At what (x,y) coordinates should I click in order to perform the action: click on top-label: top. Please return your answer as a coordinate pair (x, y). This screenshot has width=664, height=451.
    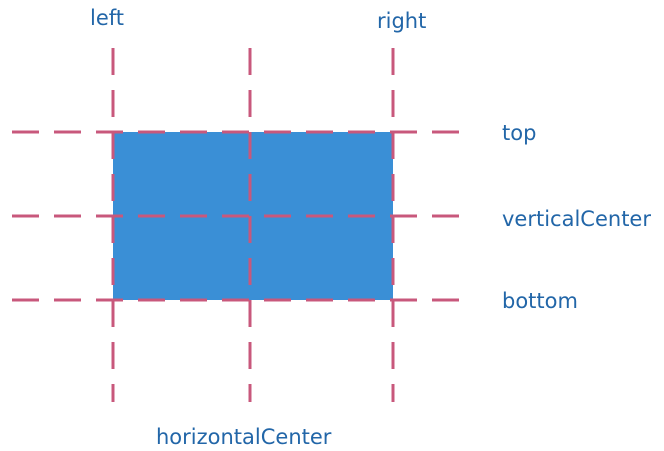
    Looking at the image, I should click on (519, 133).